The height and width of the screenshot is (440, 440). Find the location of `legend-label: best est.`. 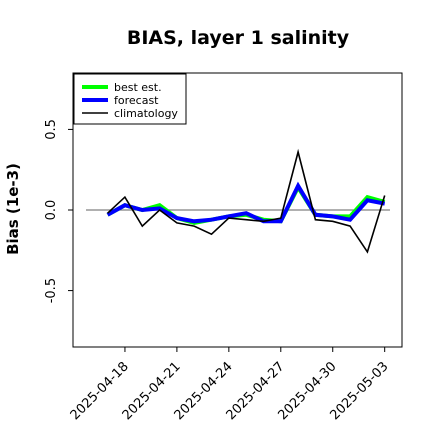

legend-label: best est. is located at coordinates (138, 87).